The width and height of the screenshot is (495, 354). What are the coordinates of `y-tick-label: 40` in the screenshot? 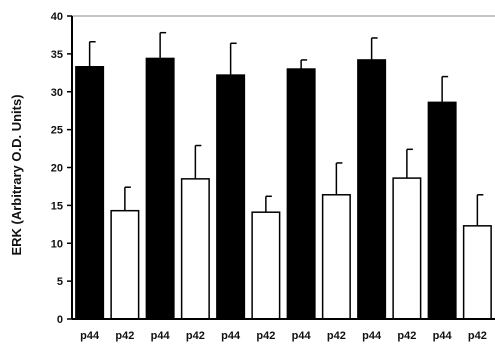 It's located at (57, 17).